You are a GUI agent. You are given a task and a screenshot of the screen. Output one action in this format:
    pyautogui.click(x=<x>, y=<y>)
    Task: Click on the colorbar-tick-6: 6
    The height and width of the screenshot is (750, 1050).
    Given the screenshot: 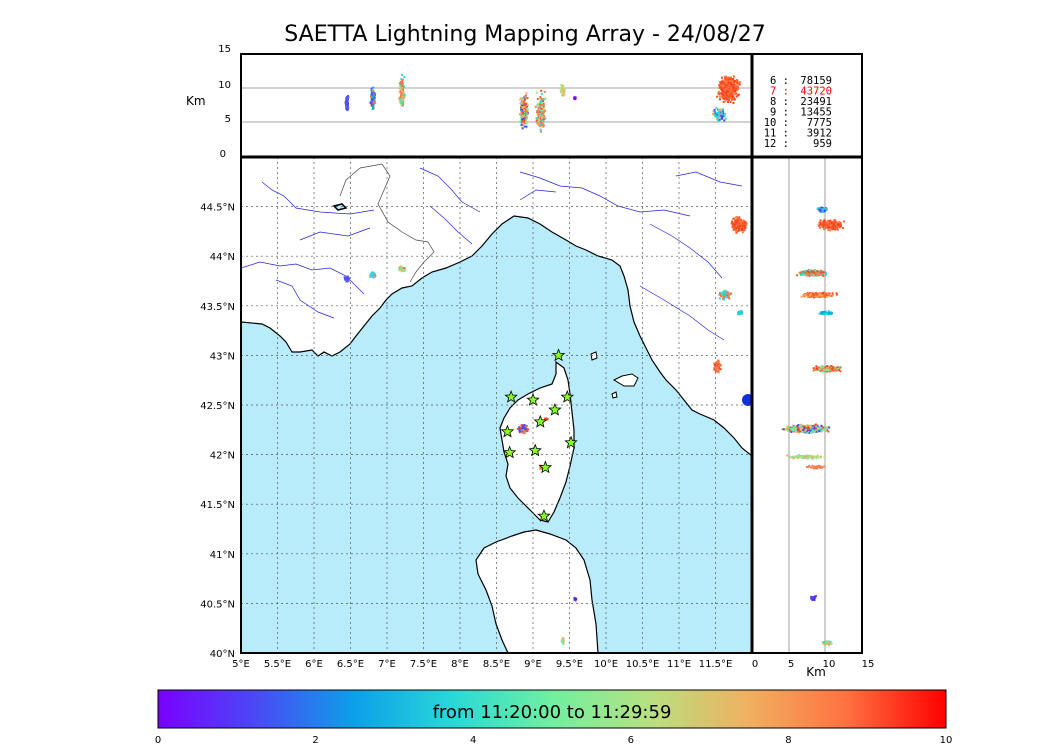 What is the action you would take?
    pyautogui.click(x=631, y=740)
    